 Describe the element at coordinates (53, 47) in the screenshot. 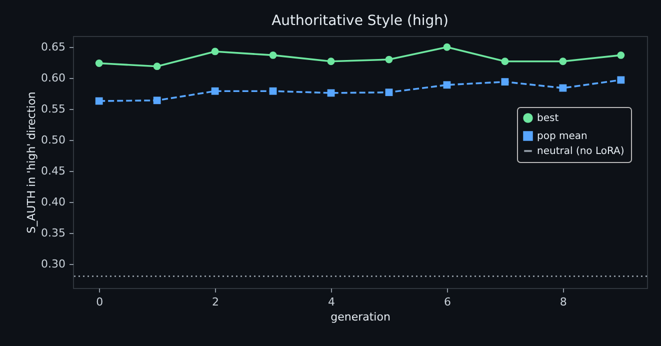

I see `y-tick-label: 0.65` at that location.